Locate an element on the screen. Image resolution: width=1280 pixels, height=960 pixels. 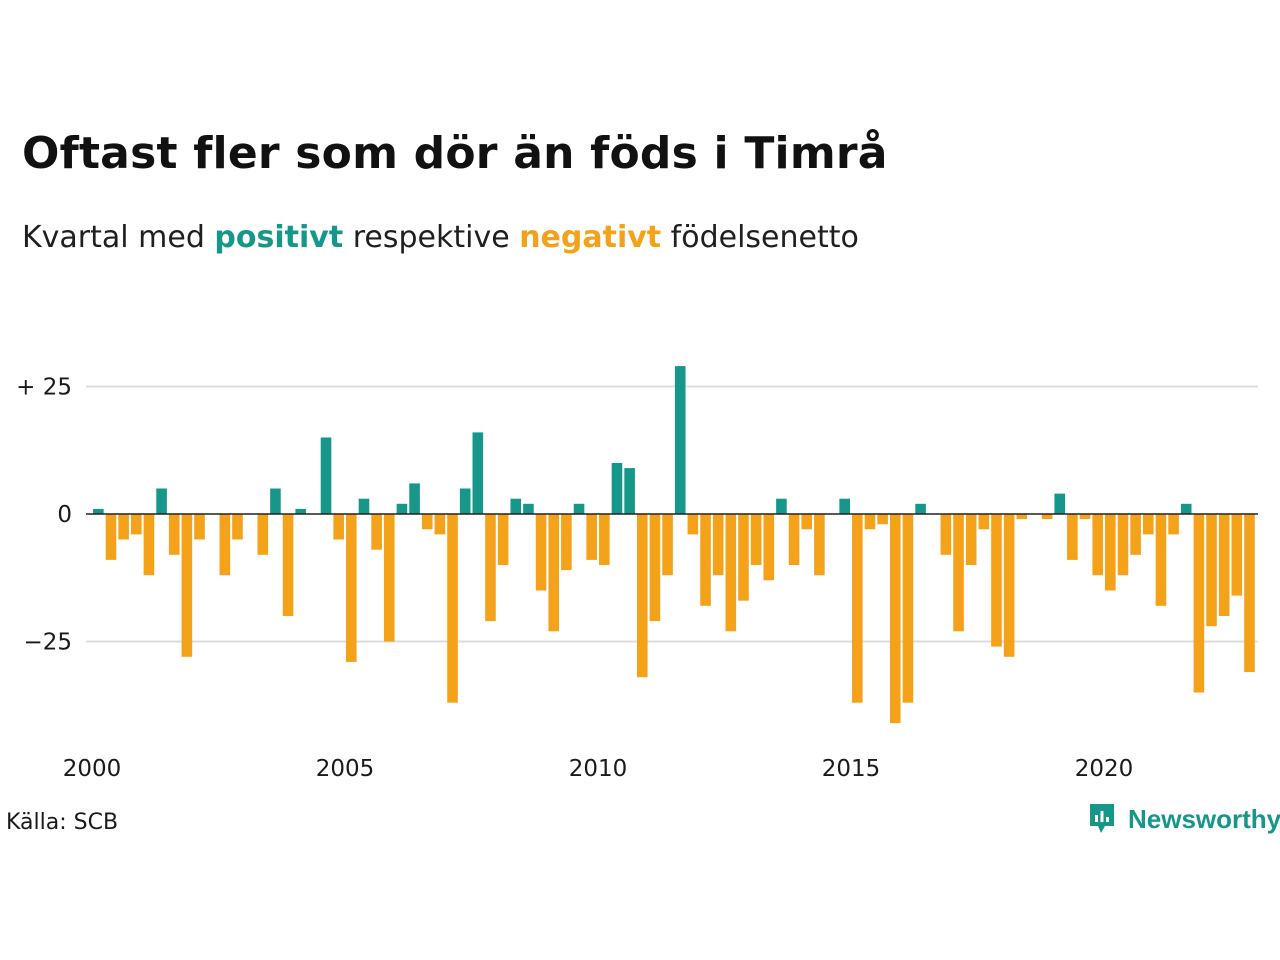
brand-logo: Newsworthy is located at coordinates (1184, 819).